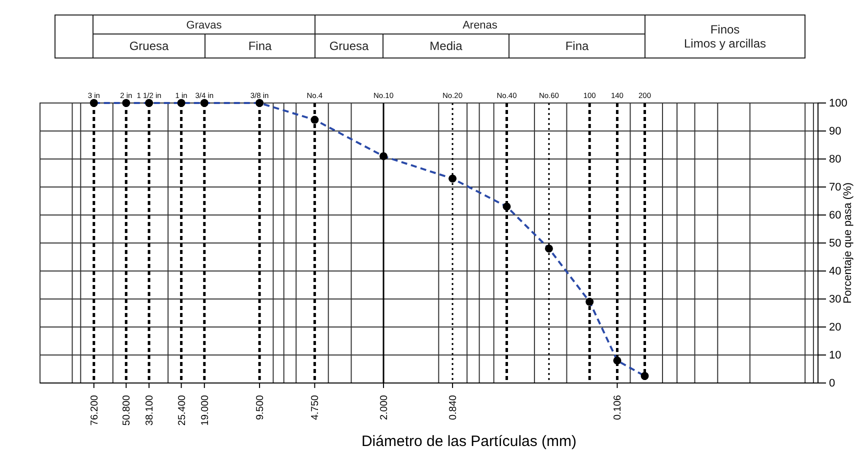 This screenshot has height=454, width=862. I want to click on y-tick-label: 10, so click(835, 356).